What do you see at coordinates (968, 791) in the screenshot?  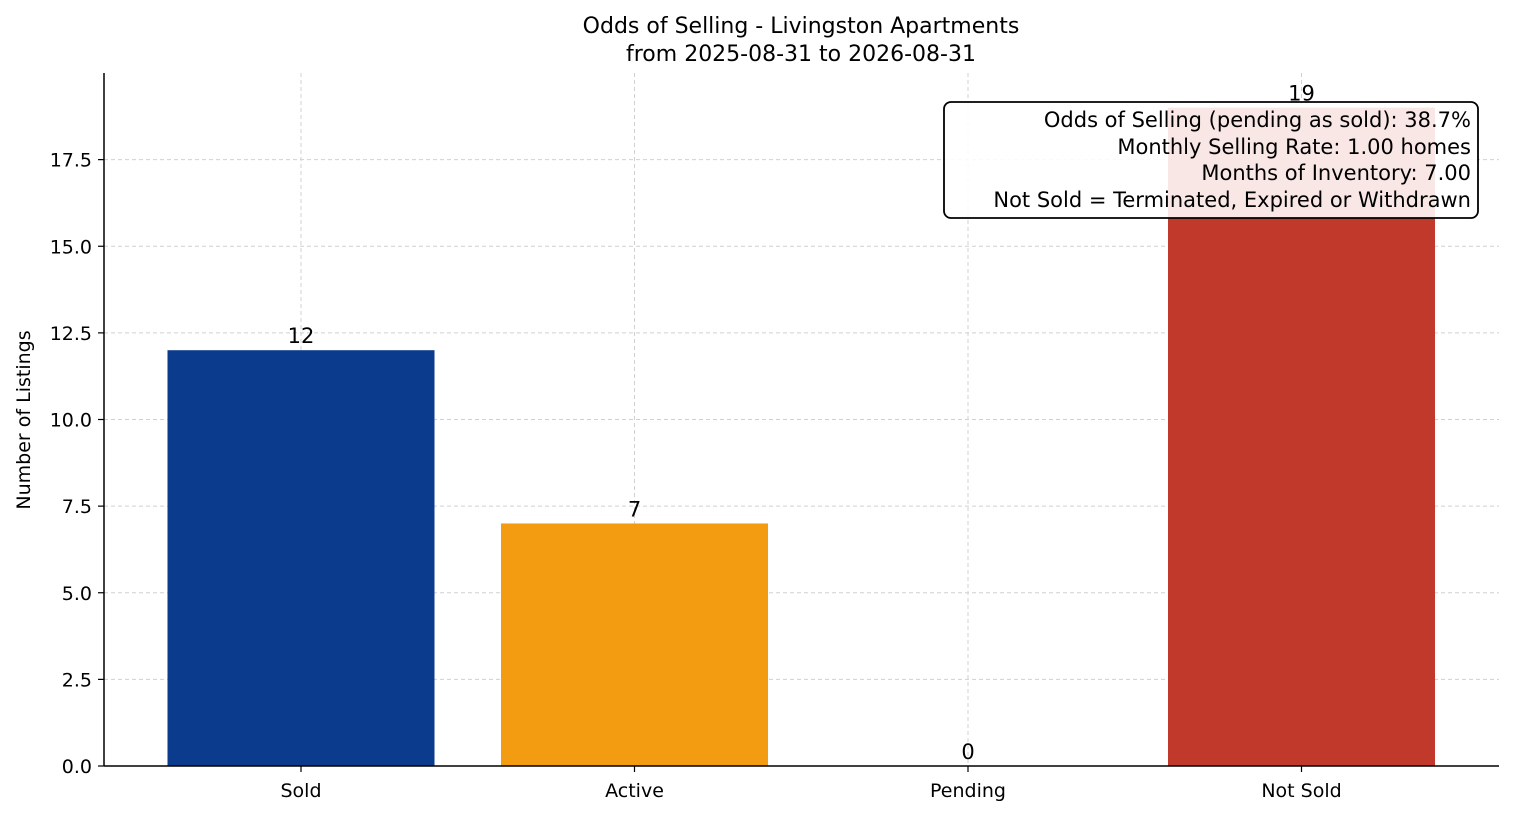 I see `x-tick-label-pending: Pending` at bounding box center [968, 791].